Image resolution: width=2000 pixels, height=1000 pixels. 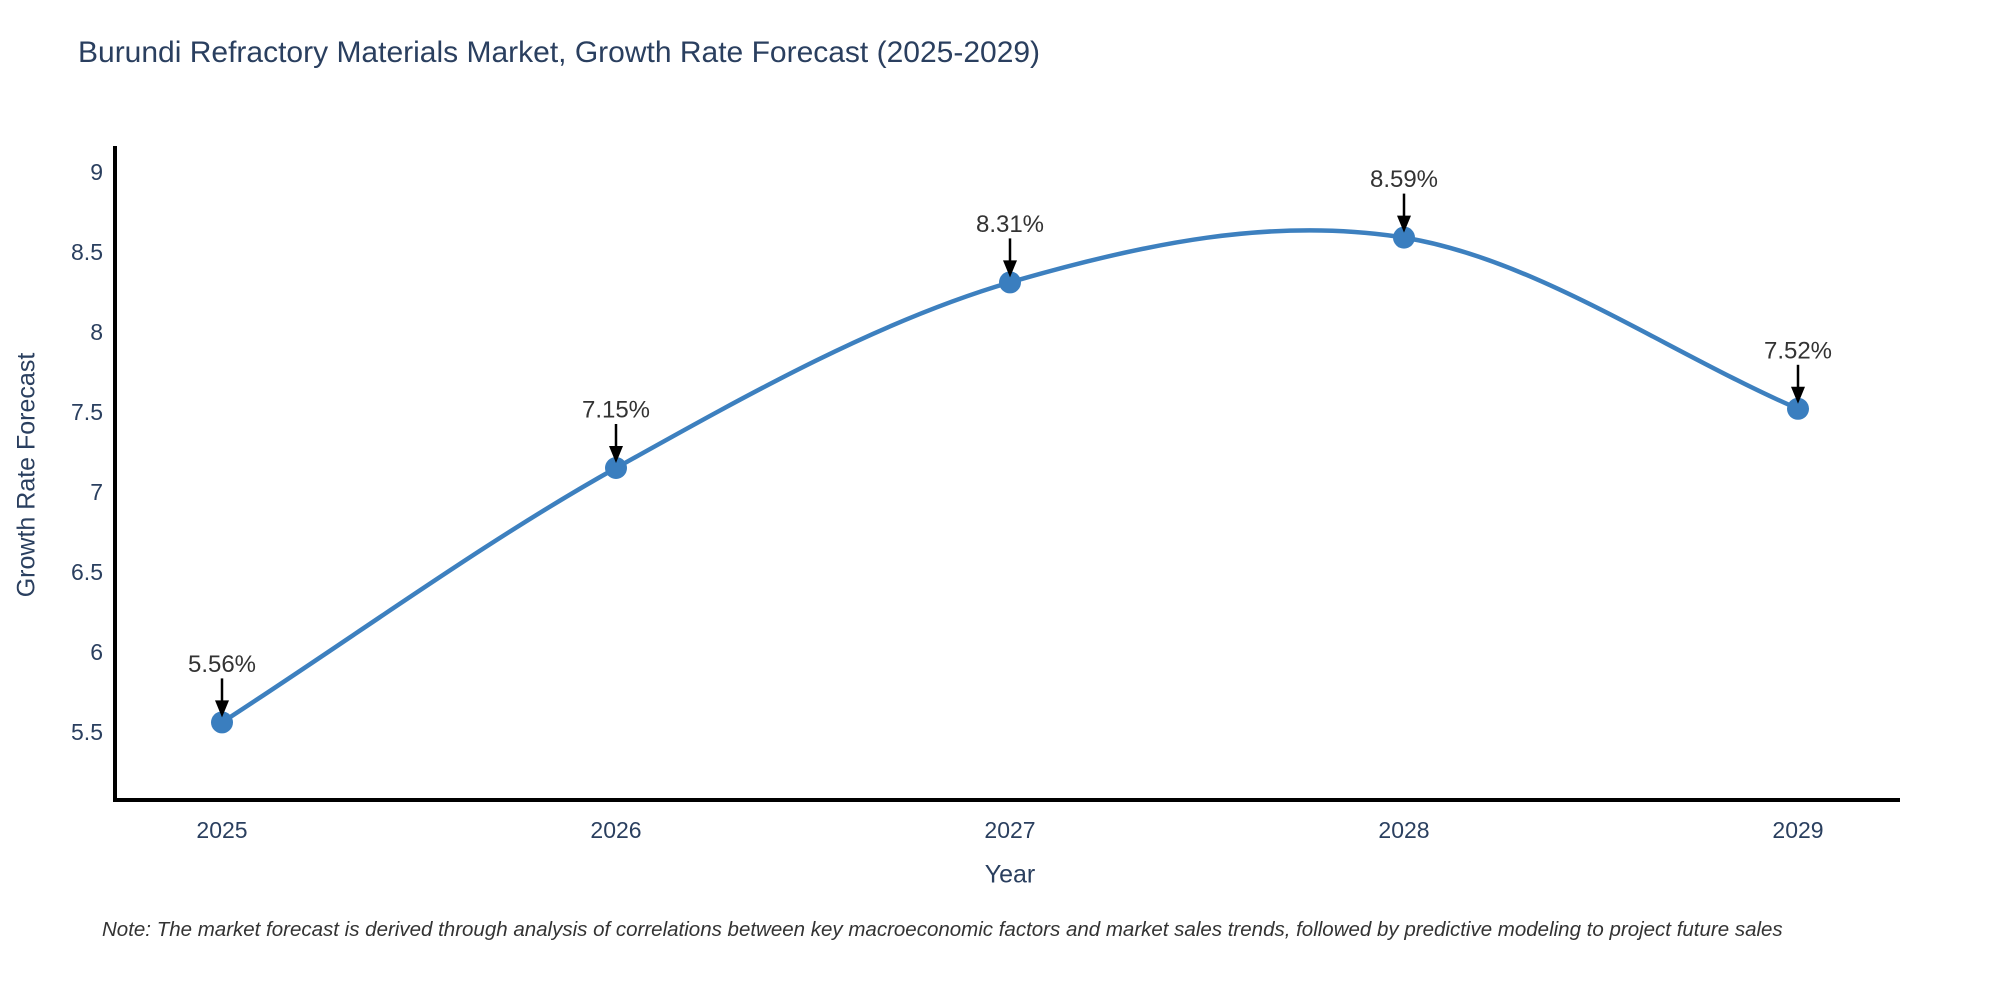 What do you see at coordinates (1404, 179) in the screenshot?
I see `data-point-label: 8.59%` at bounding box center [1404, 179].